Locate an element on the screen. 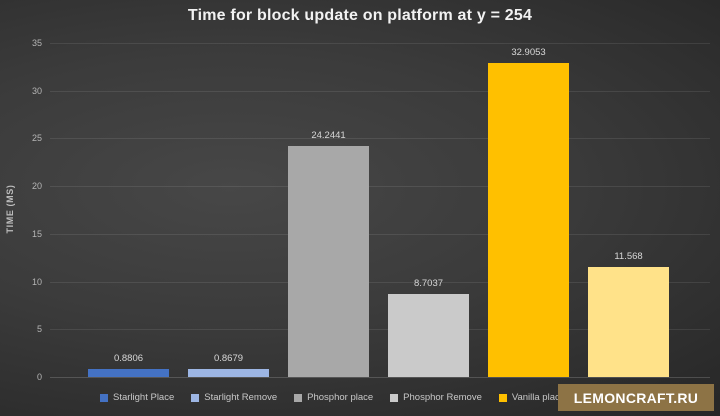 The height and width of the screenshot is (416, 720). bar-value-label-phosphor-remove: 8.7037 is located at coordinates (428, 283).